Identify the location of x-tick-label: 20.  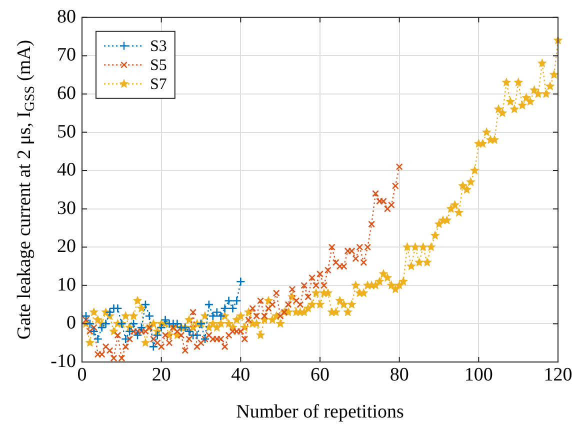
(161, 375).